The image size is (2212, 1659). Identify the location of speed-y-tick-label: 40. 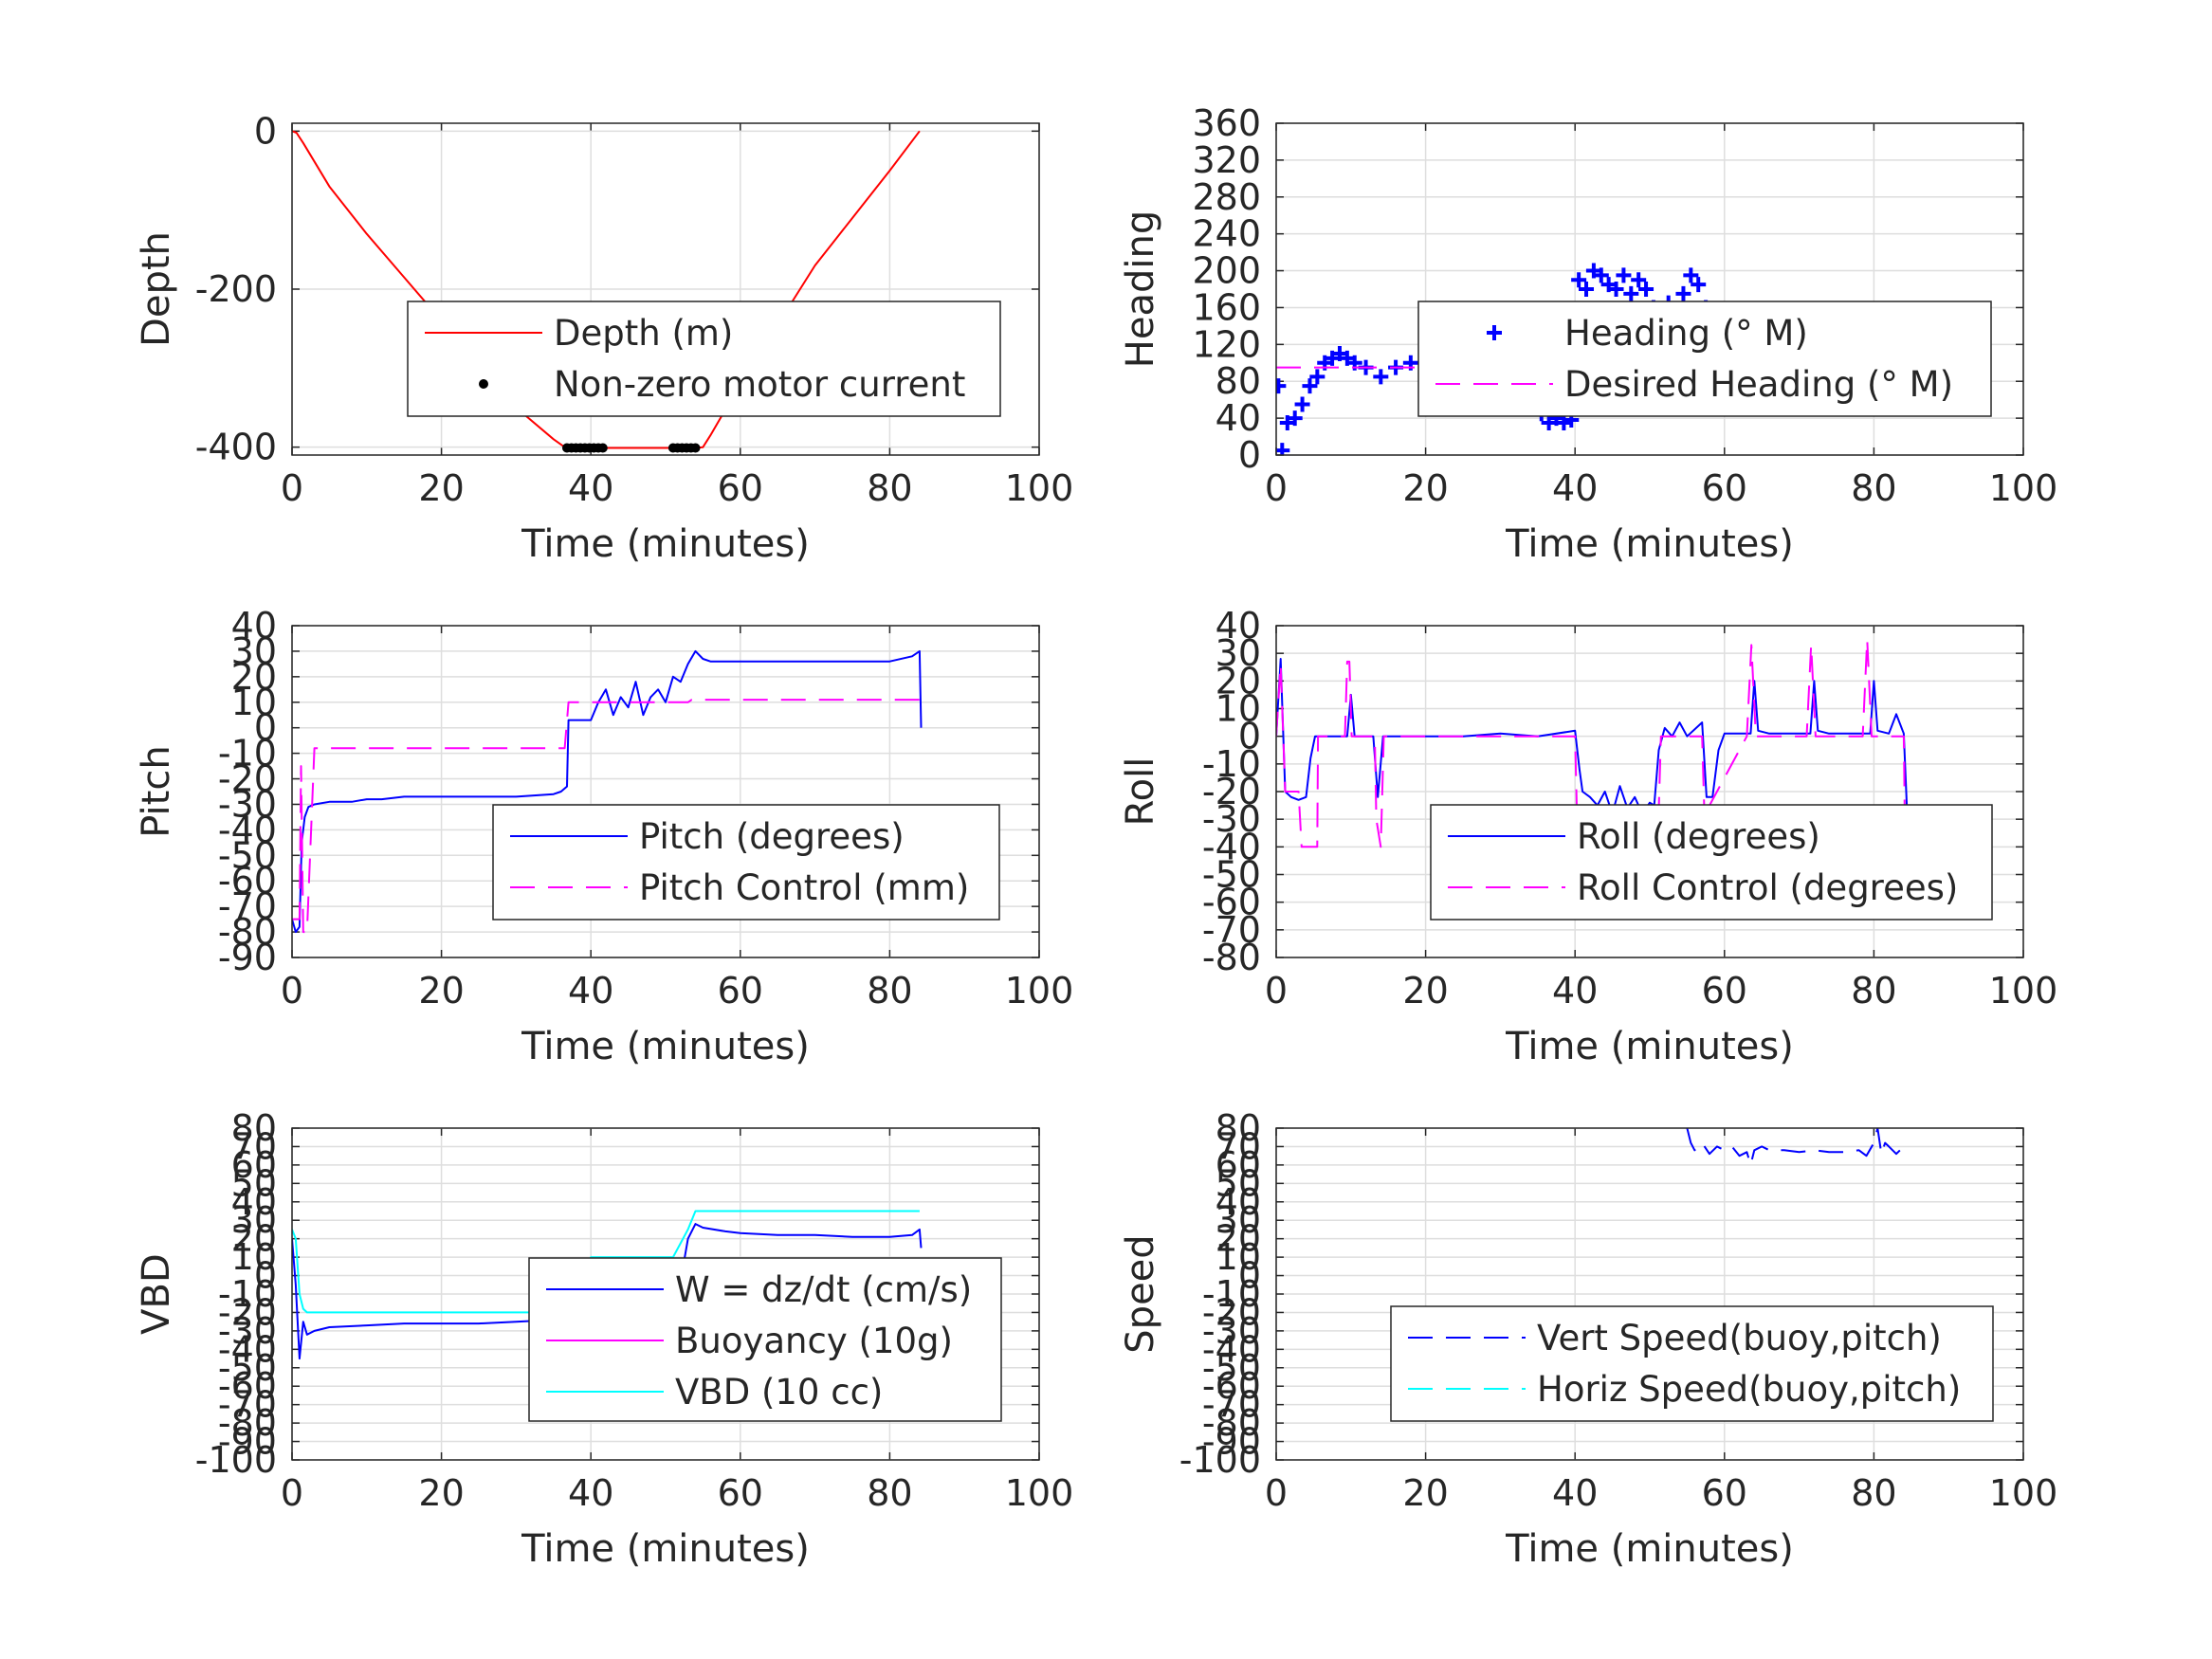
(1238, 1202).